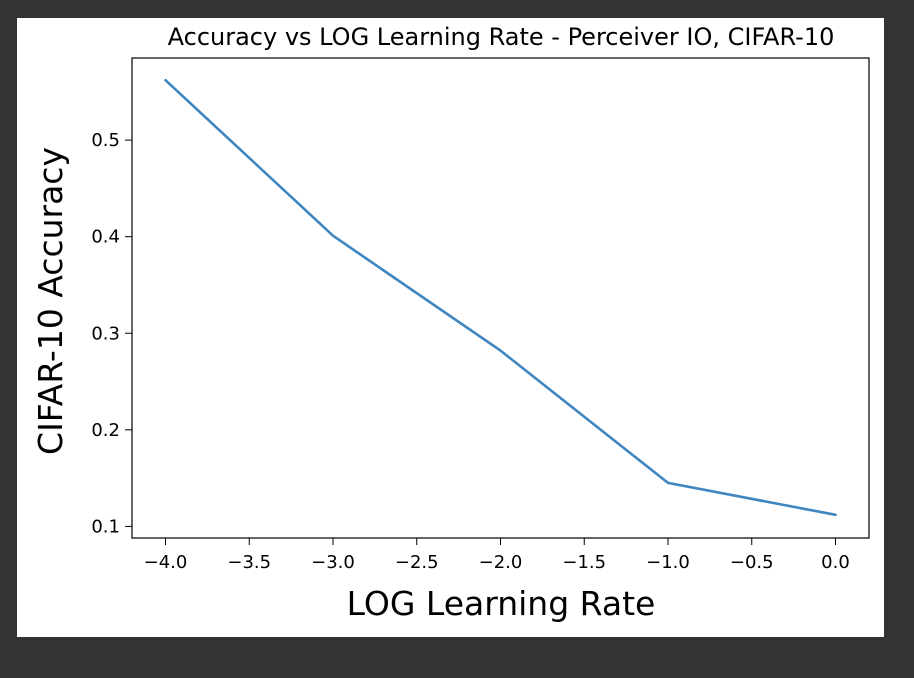 Image resolution: width=914 pixels, height=678 pixels. What do you see at coordinates (105, 237) in the screenshot?
I see `y-tick-label: 0.4` at bounding box center [105, 237].